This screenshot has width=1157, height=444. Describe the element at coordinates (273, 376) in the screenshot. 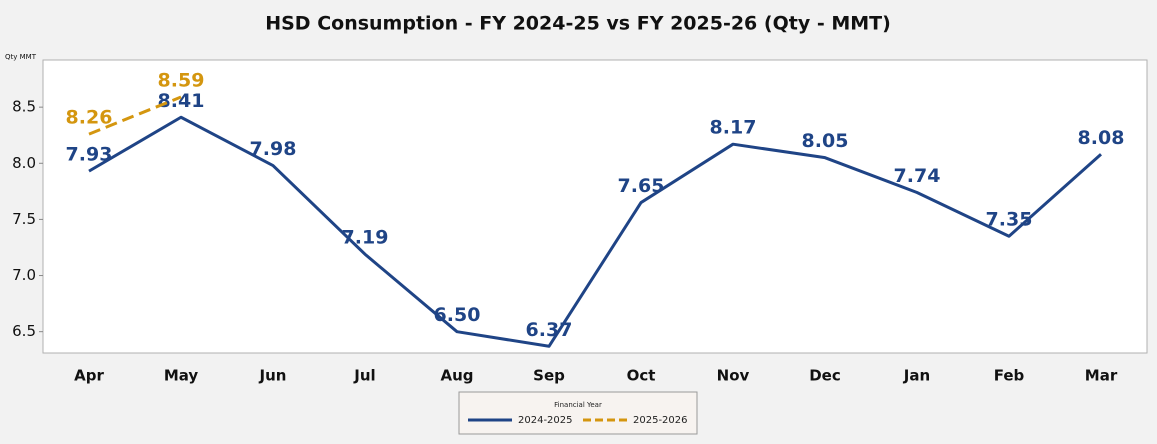

I see `x-tick-label: Jun` at that location.